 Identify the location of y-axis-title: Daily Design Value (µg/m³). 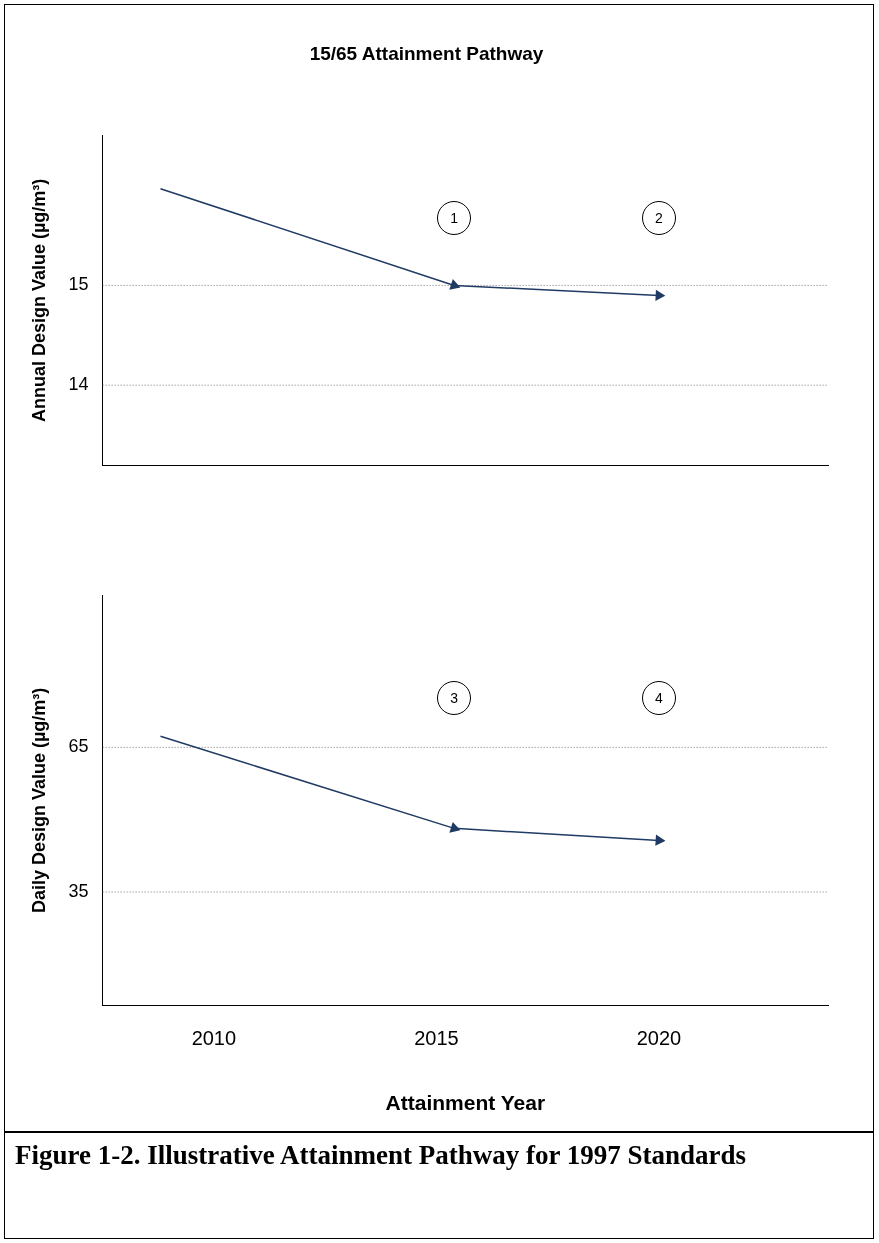
(38, 800).